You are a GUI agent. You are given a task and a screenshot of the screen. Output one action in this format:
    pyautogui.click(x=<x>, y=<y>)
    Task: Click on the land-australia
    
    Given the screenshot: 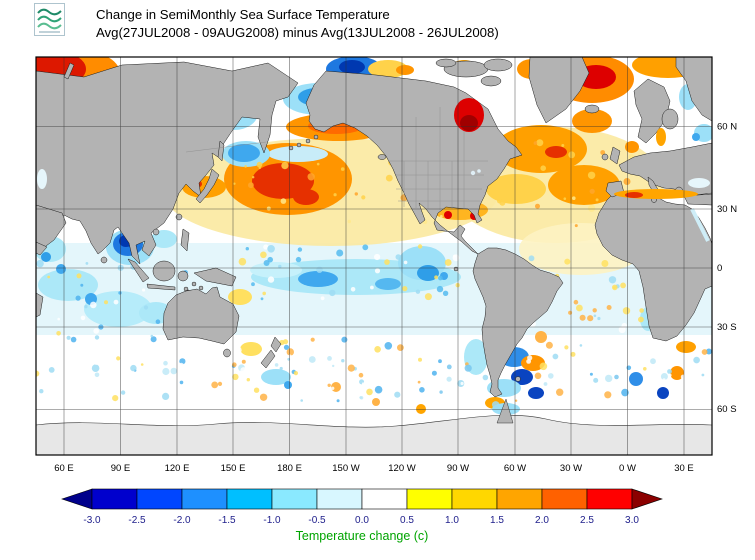 What is the action you would take?
    pyautogui.click(x=201, y=315)
    